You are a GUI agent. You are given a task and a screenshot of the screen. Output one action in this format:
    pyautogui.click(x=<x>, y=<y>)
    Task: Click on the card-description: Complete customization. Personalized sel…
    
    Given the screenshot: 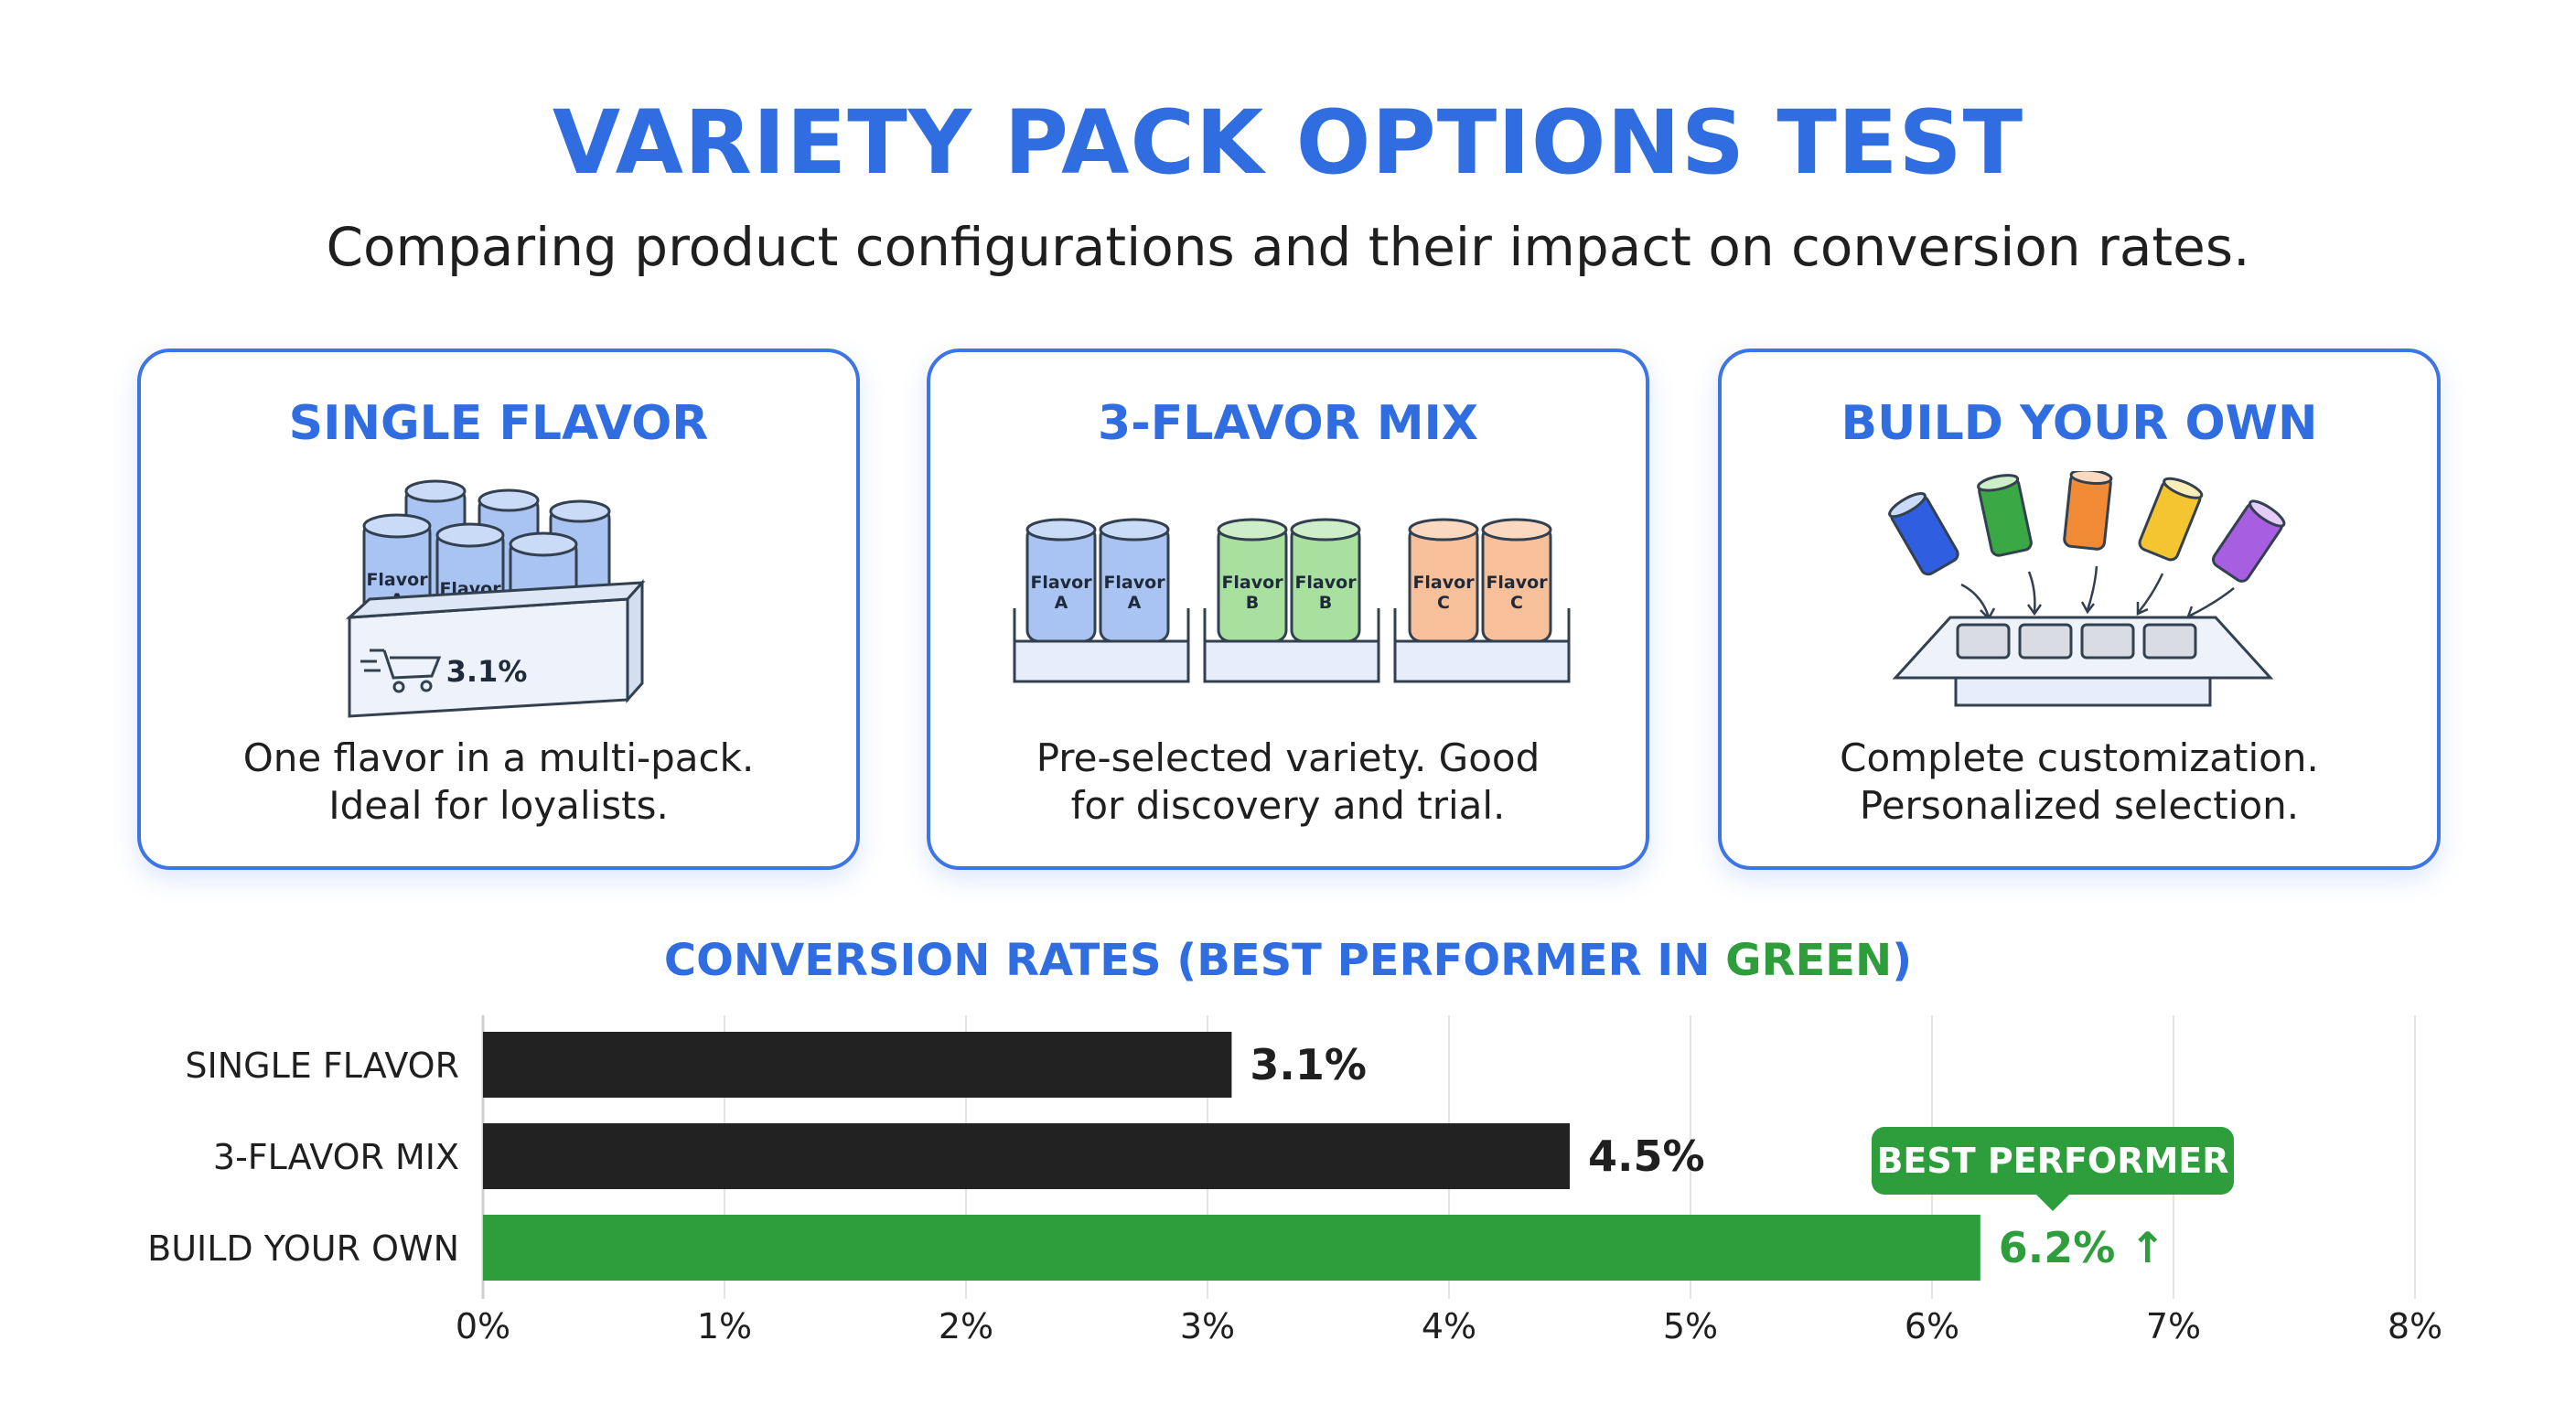 What is the action you would take?
    pyautogui.click(x=2079, y=781)
    